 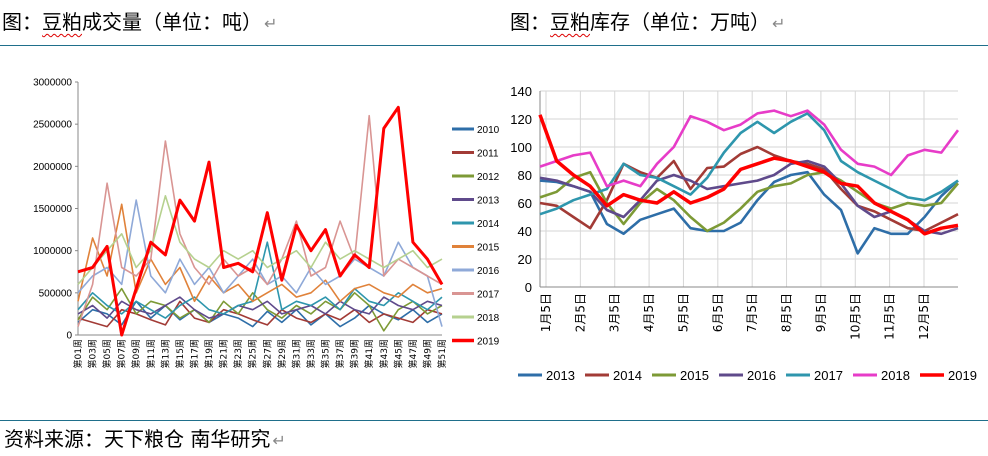 I want to click on x-tick-label: 第17周, so click(x=194, y=353).